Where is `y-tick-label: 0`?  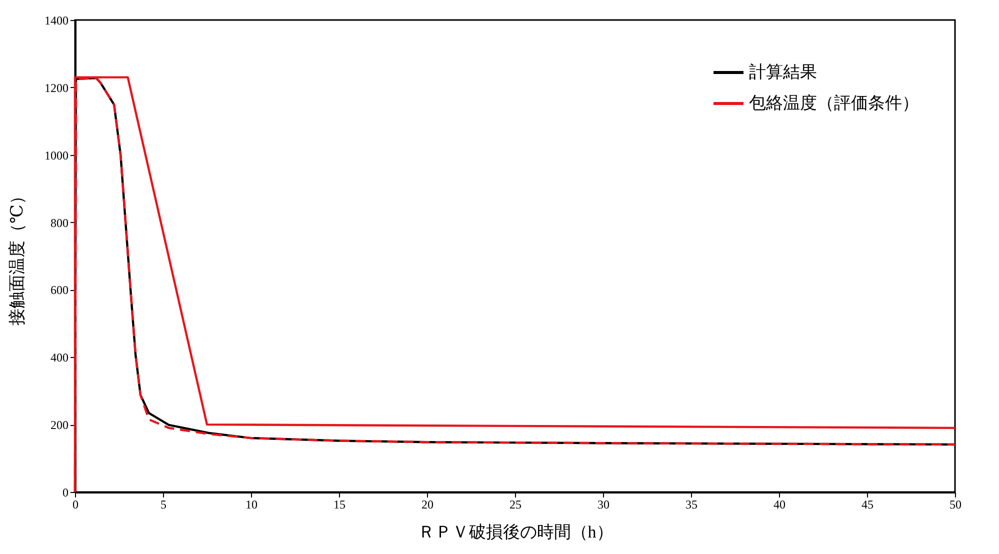
y-tick-label: 0 is located at coordinates (65, 493).